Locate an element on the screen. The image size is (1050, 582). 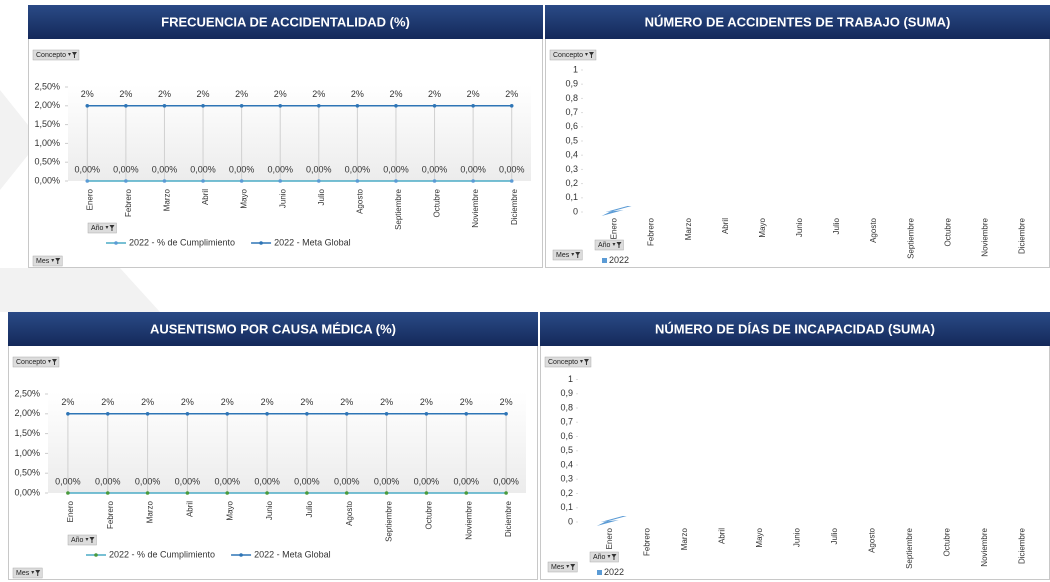
x-tick-label: Septiembre is located at coordinates (909, 547).